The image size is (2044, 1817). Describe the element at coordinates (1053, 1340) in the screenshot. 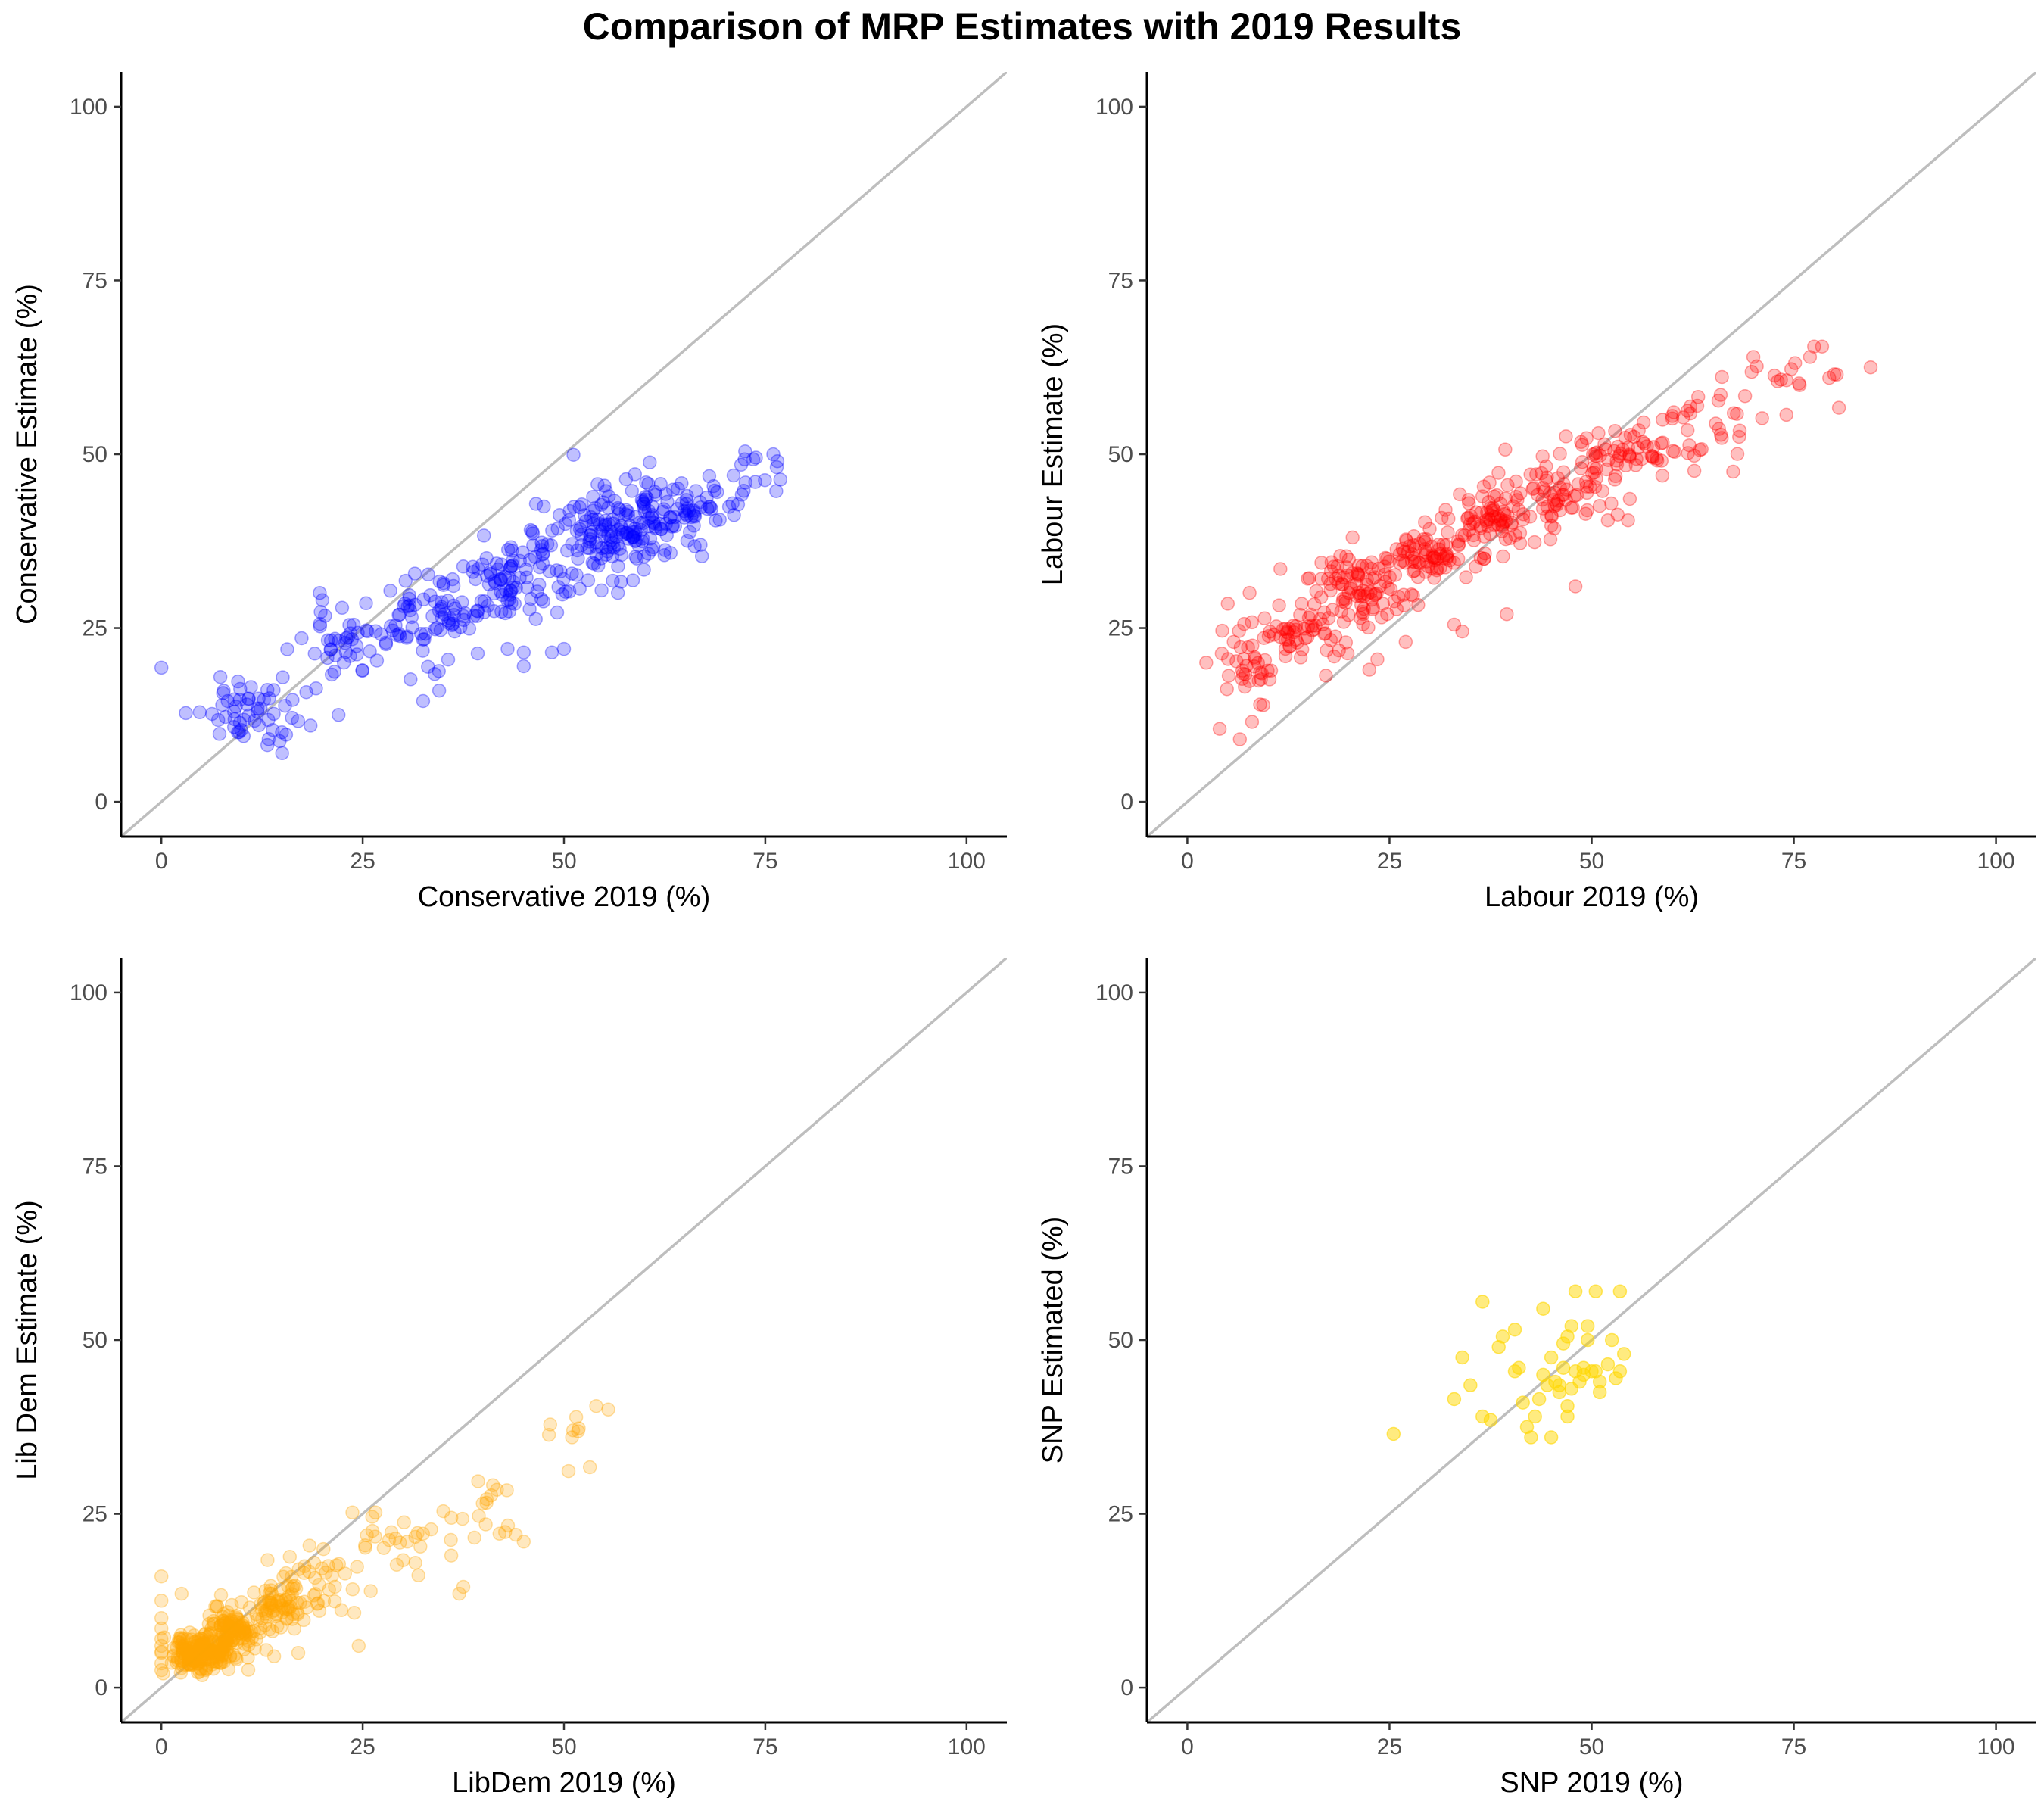

I see `y-axis-title: SNP Estimated (%)` at that location.